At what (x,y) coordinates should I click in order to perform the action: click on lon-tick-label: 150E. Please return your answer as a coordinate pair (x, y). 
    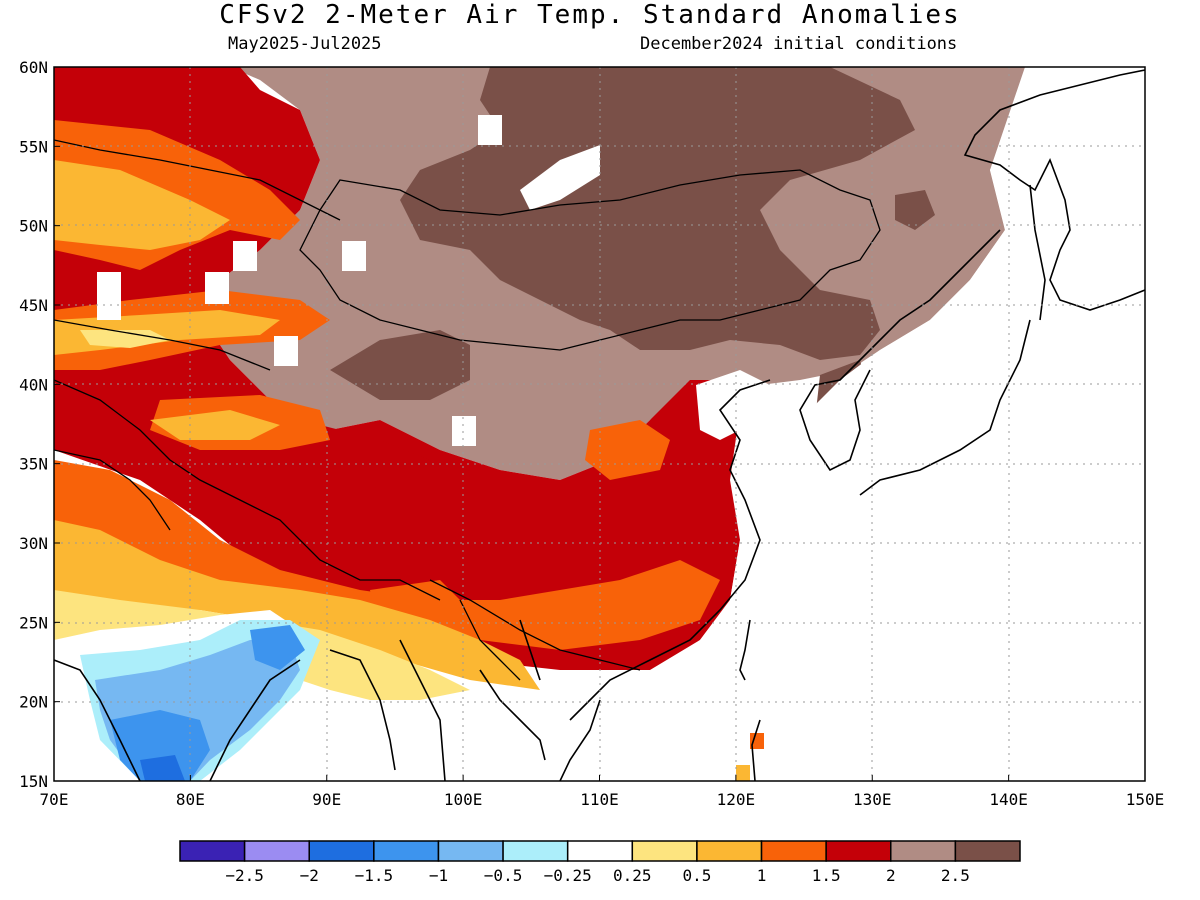
    Looking at the image, I should click on (1145, 799).